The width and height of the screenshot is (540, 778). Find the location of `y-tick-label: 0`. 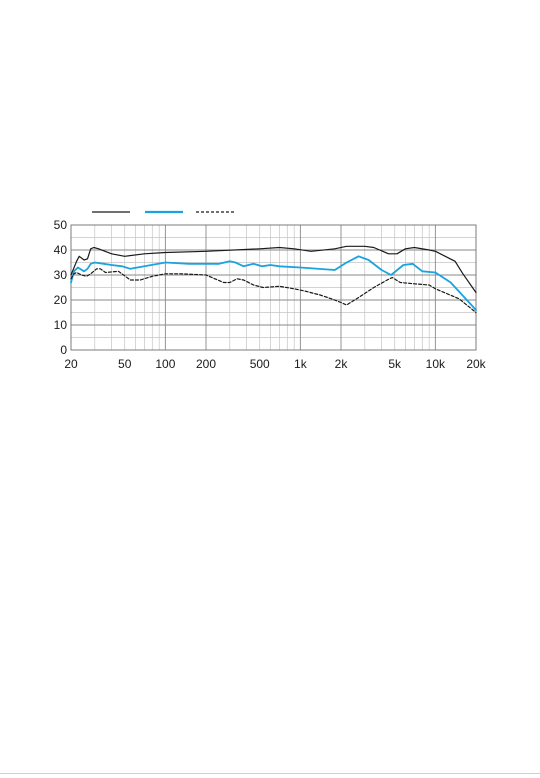

y-tick-label: 0 is located at coordinates (63, 350).